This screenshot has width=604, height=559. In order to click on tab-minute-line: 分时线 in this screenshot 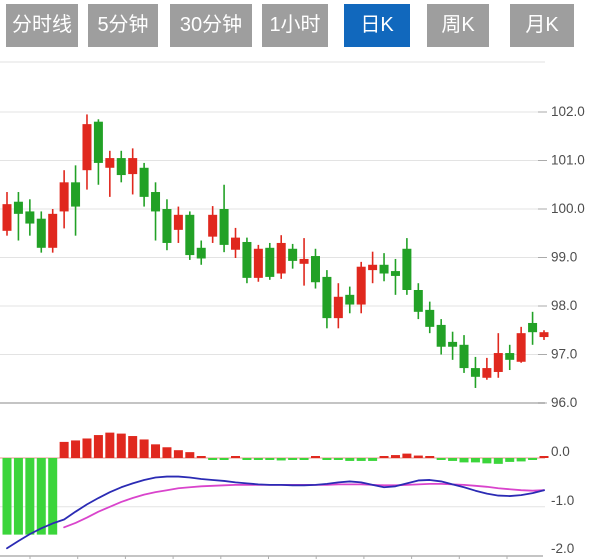, I will do `click(42, 25)`.